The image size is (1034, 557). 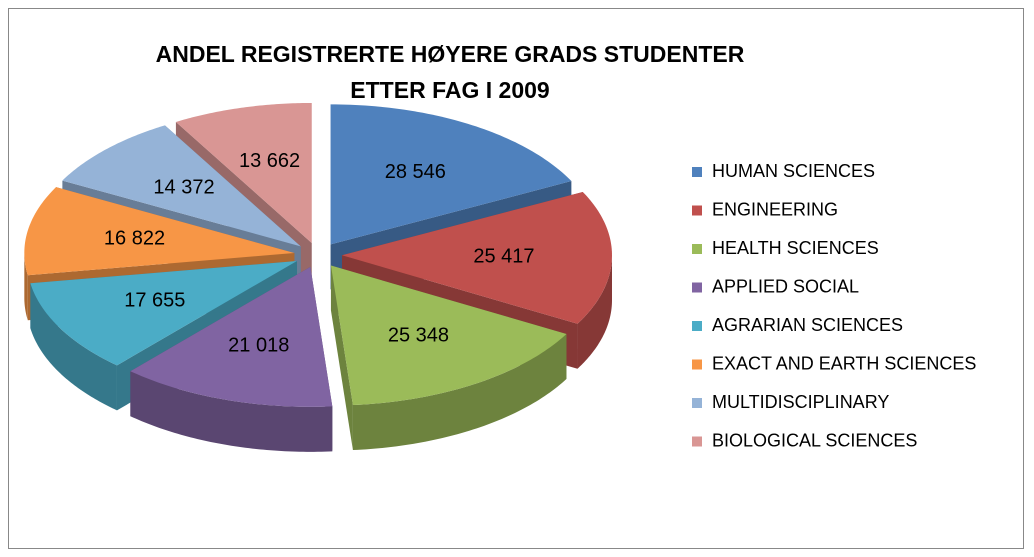 What do you see at coordinates (503, 256) in the screenshot?
I see `data-label: 25 417` at bounding box center [503, 256].